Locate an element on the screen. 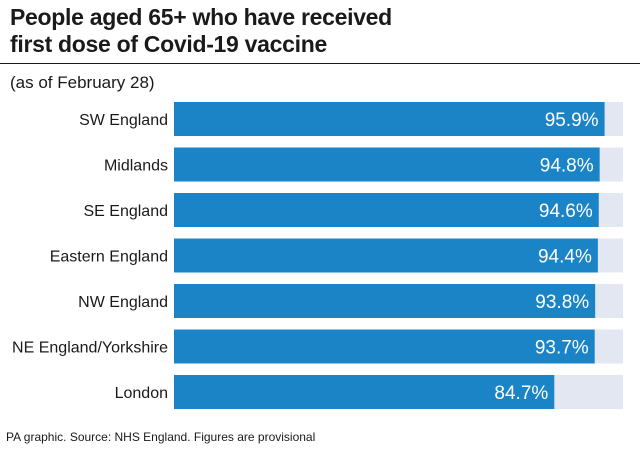 This screenshot has width=640, height=452. category-label-sw-england: SW England is located at coordinates (123, 120).